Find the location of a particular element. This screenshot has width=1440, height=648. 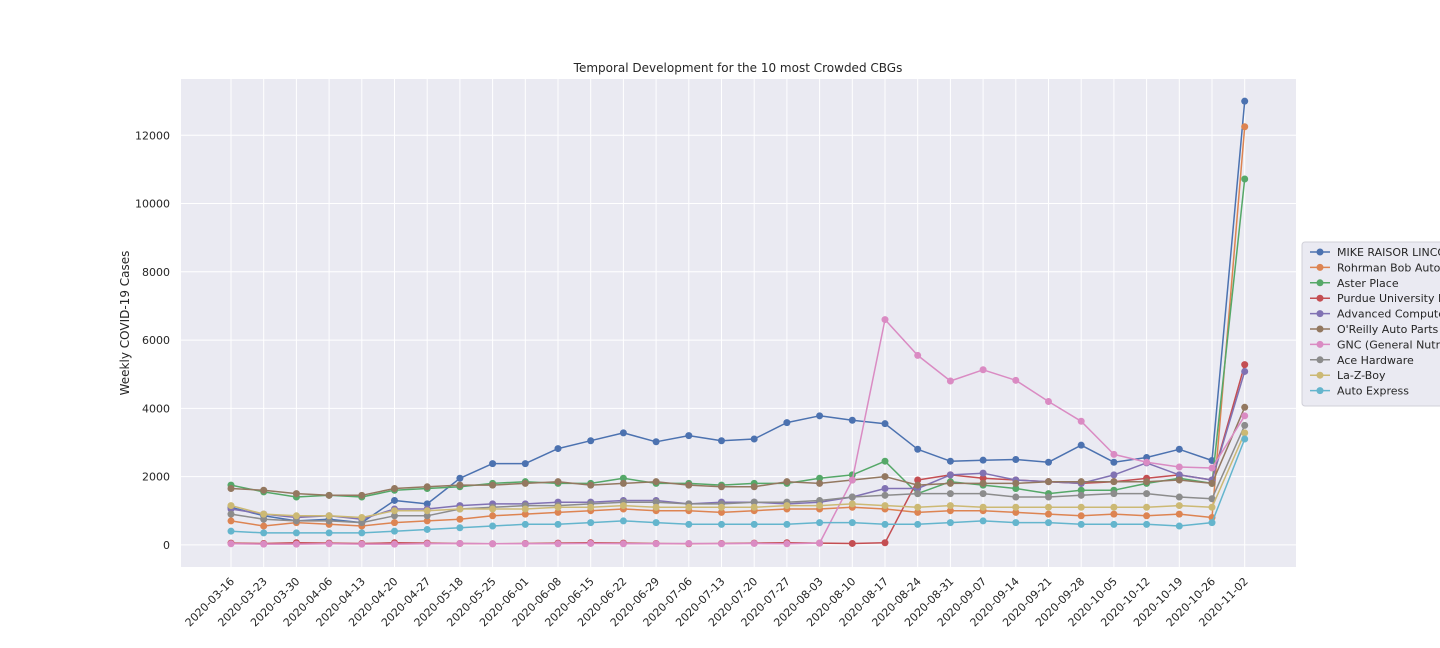

legend-entry: GNC (General Nutr is located at coordinates (1375, 344).